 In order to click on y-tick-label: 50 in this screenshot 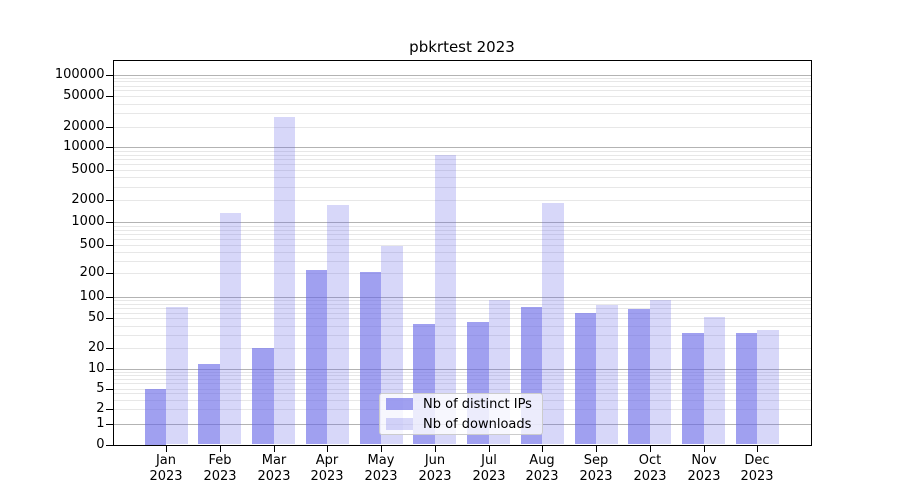, I will do `click(96, 317)`.